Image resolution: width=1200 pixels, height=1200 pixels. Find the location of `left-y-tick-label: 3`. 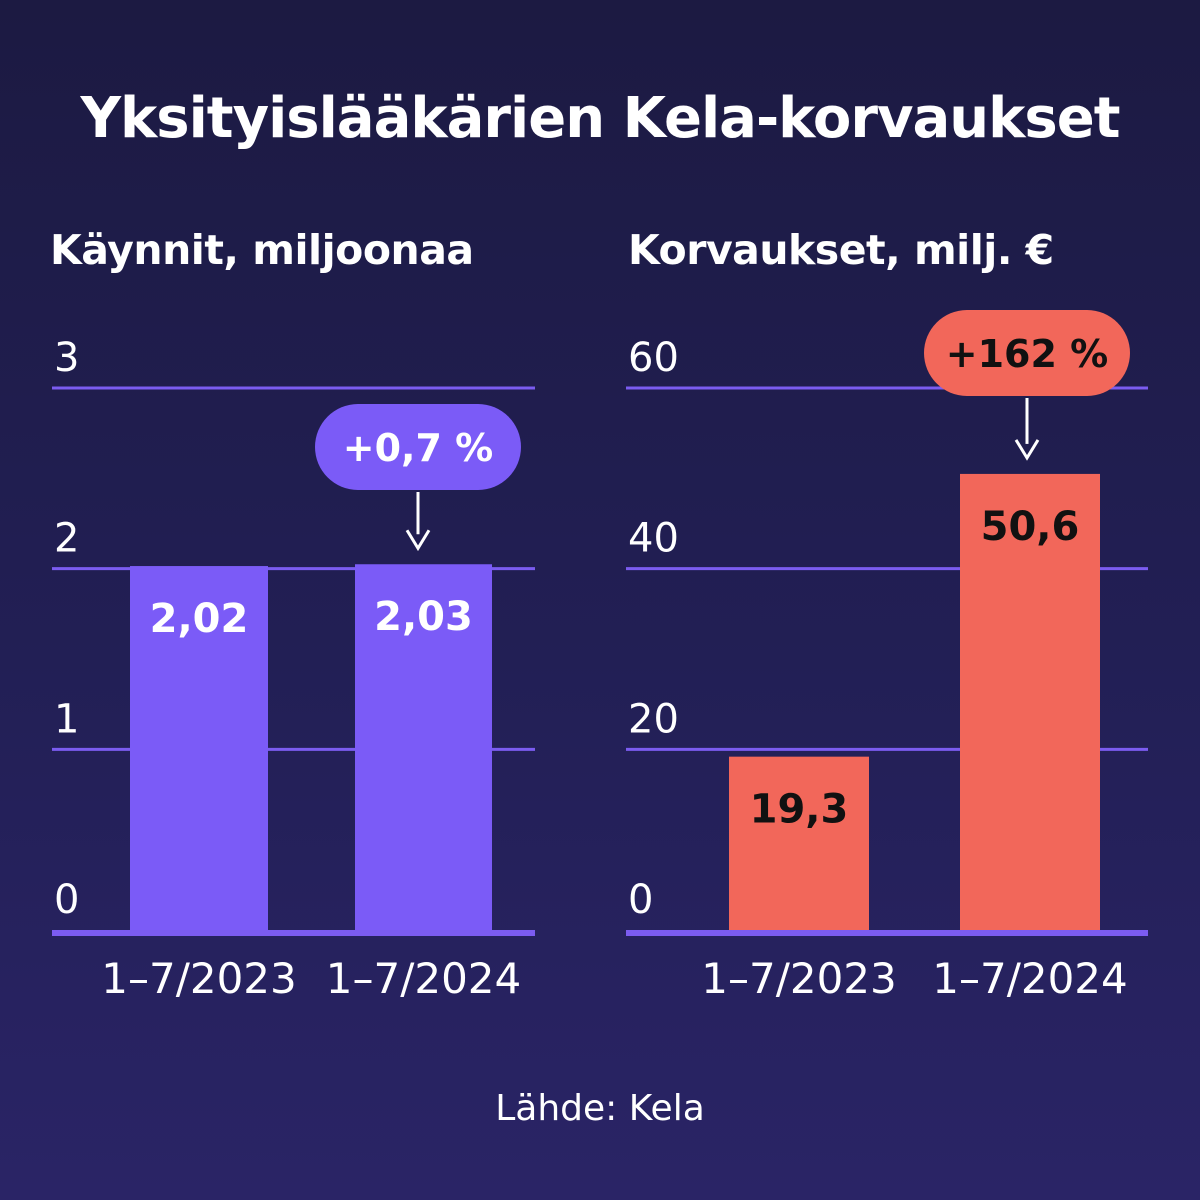

left-y-tick-label: 3 is located at coordinates (66, 358).